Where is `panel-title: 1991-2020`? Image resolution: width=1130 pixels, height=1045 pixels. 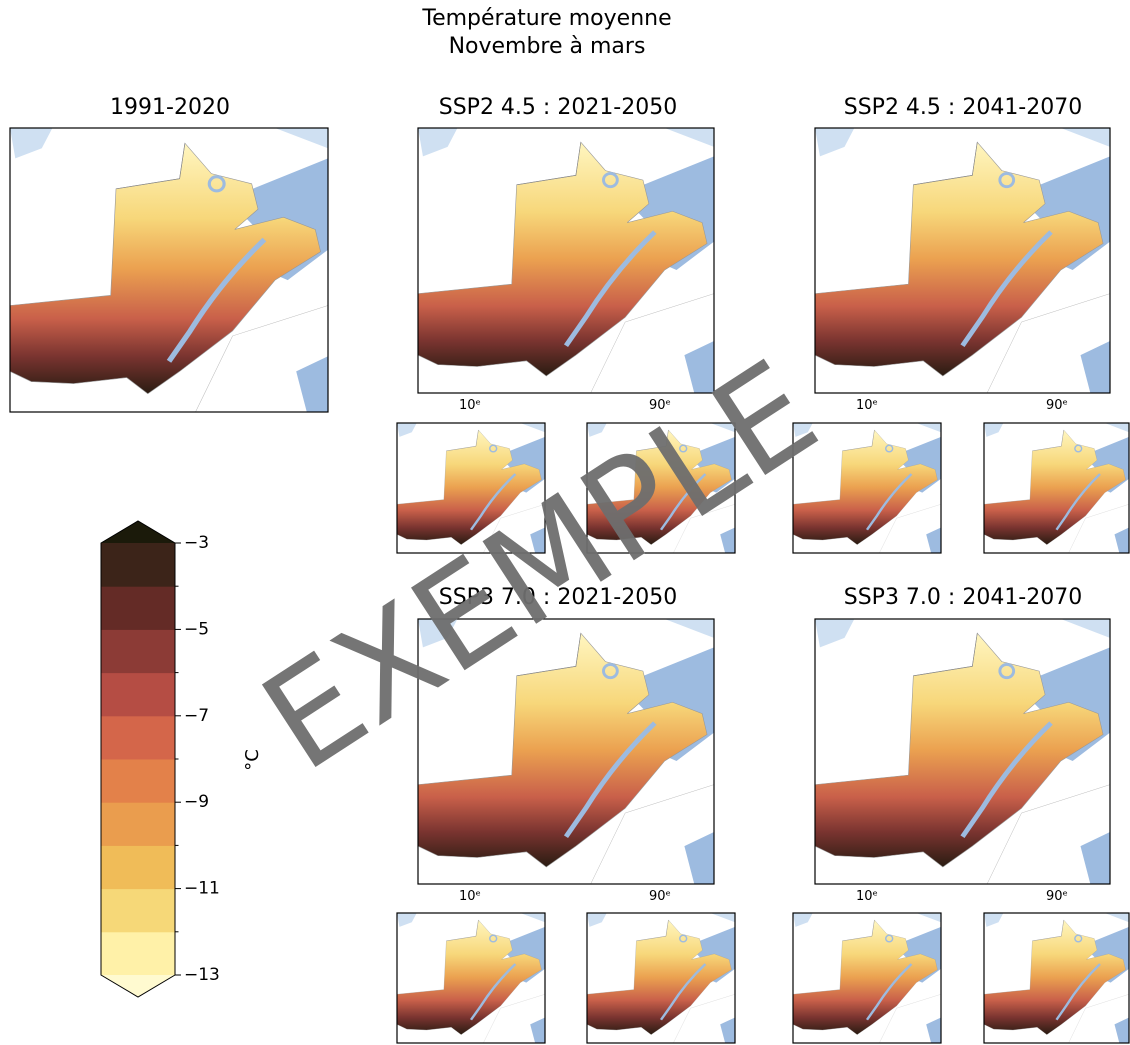 panel-title: 1991-2020 is located at coordinates (170, 107).